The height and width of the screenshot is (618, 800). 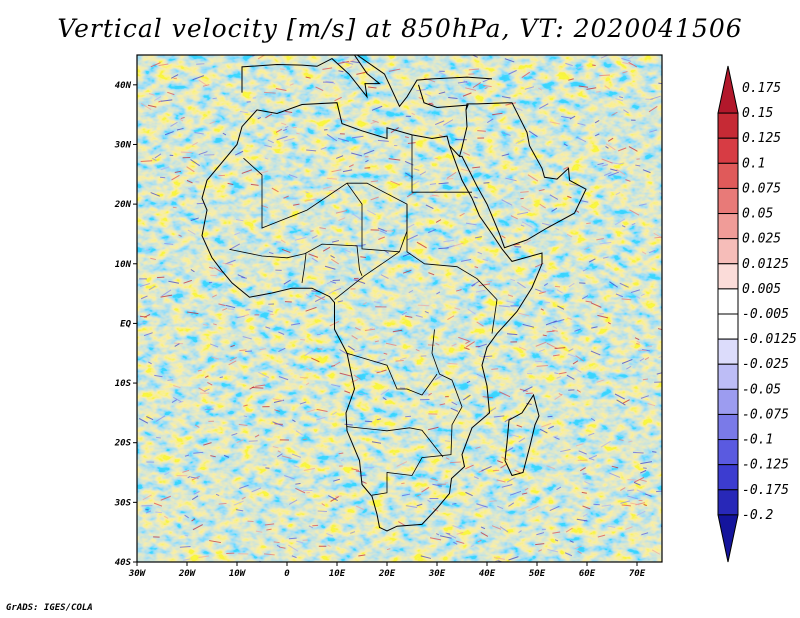 I want to click on y-tick-label: 30N, so click(x=123, y=145).